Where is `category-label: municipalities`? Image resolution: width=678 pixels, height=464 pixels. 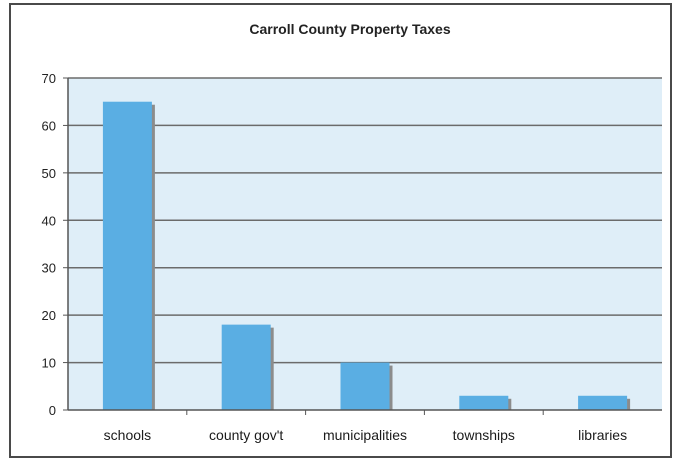
category-label: municipalities is located at coordinates (365, 435).